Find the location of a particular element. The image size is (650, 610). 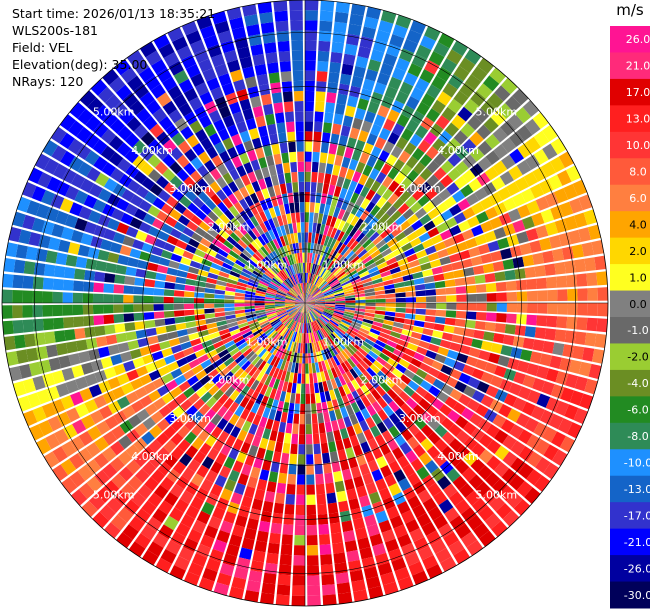

range-ring-label: 1.00km is located at coordinates (267, 341).